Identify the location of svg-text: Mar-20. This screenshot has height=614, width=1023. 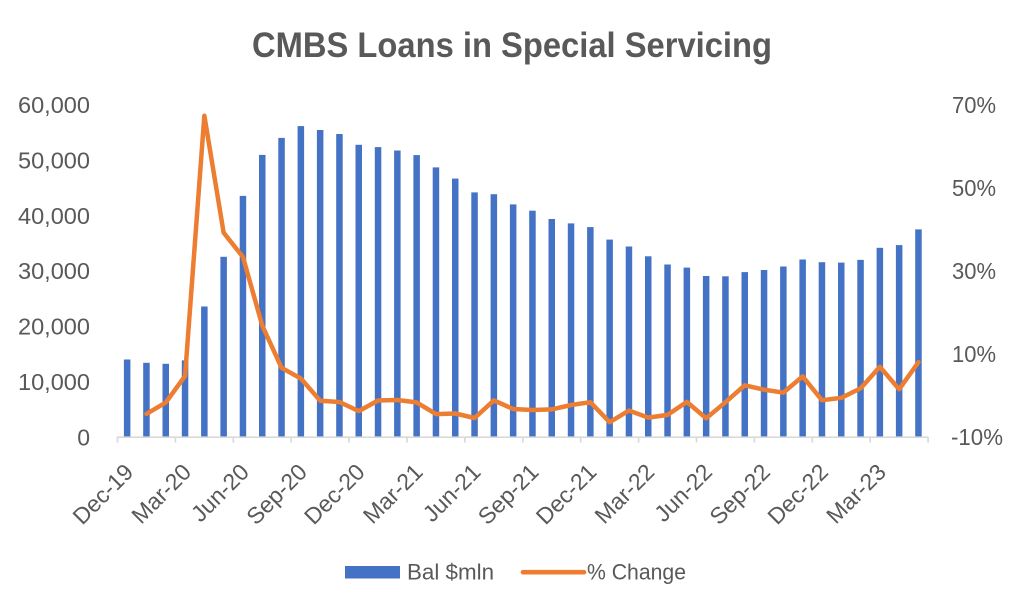
(161, 494).